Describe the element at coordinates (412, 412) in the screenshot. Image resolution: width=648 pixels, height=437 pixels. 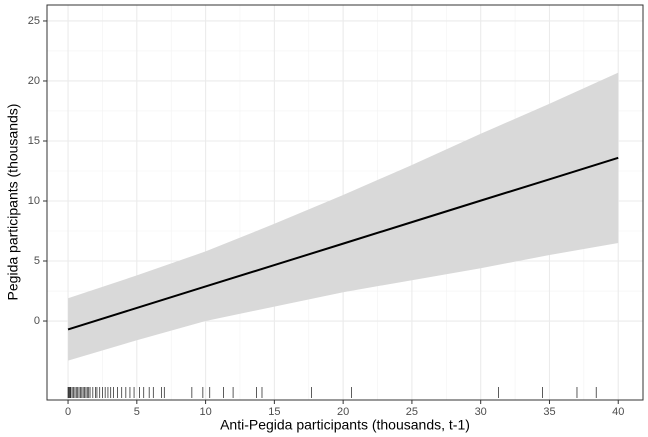
I see `x-tick-label: 25` at that location.